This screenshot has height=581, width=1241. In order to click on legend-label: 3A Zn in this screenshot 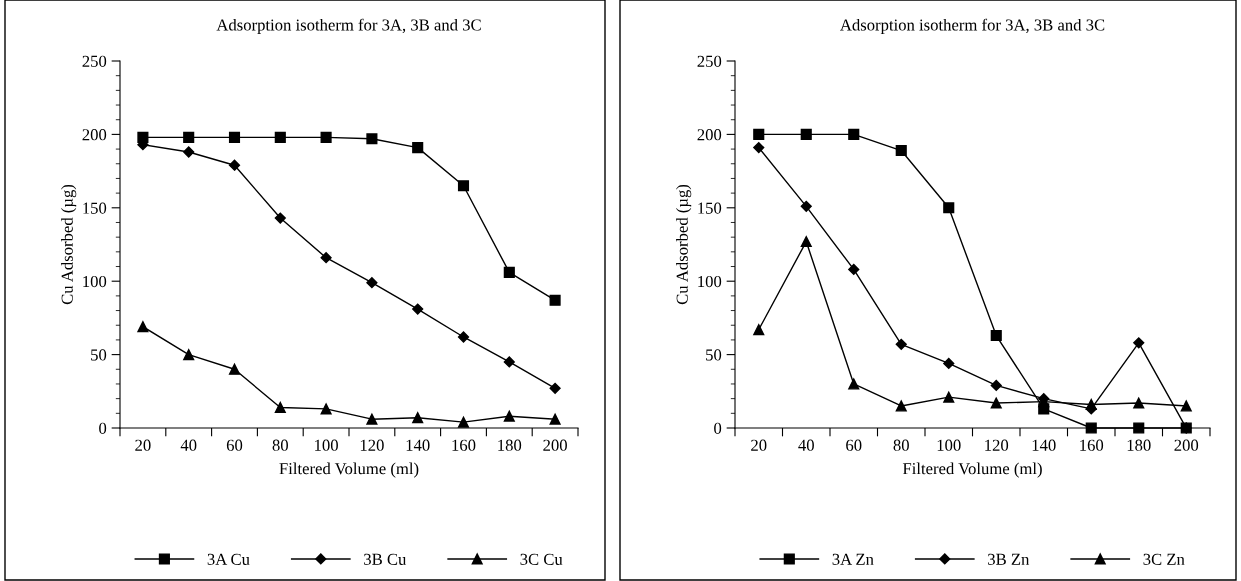, I will do `click(853, 559)`.